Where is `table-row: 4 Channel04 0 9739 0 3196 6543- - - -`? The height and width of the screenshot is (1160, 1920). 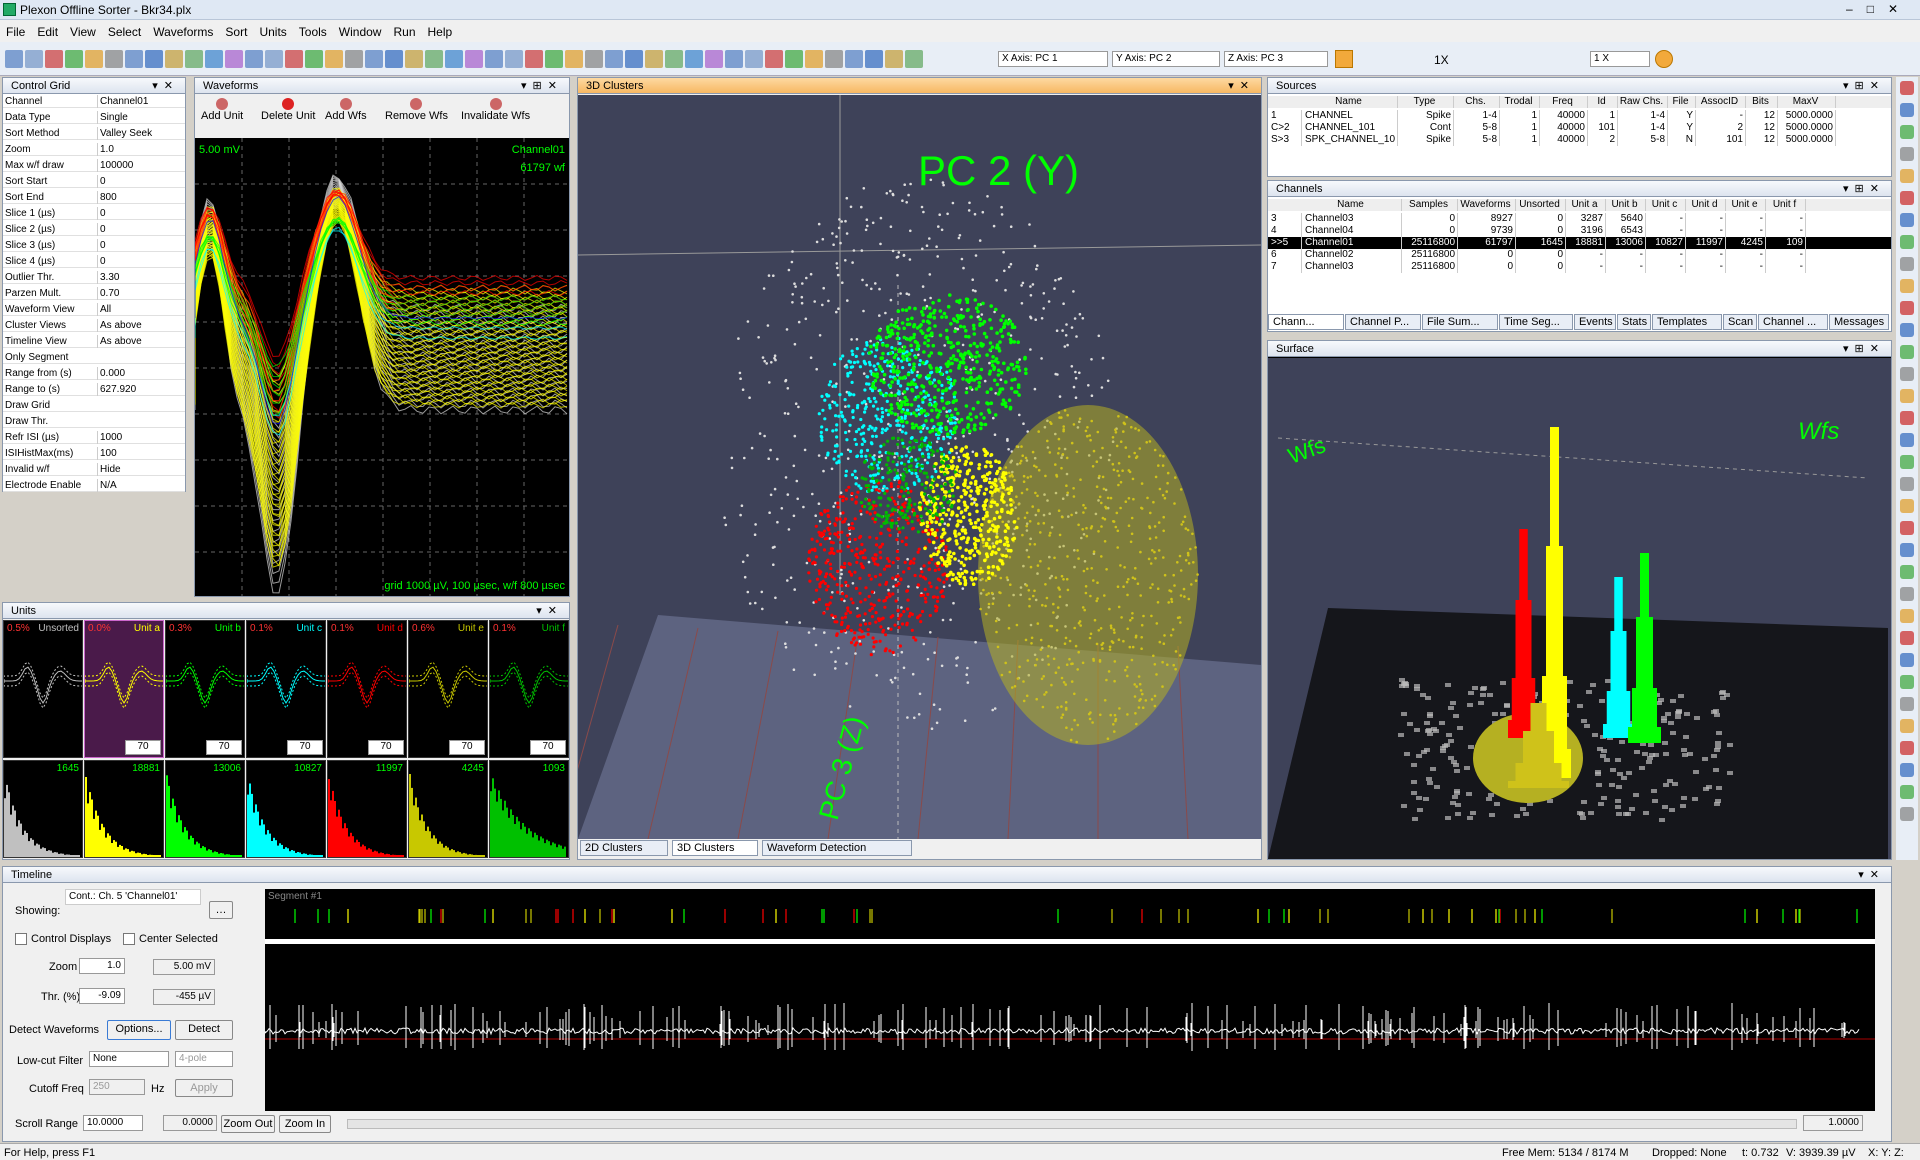
table-row: 4 Channel04 0 9739 0 3196 6543- - - - is located at coordinates (1579, 231).